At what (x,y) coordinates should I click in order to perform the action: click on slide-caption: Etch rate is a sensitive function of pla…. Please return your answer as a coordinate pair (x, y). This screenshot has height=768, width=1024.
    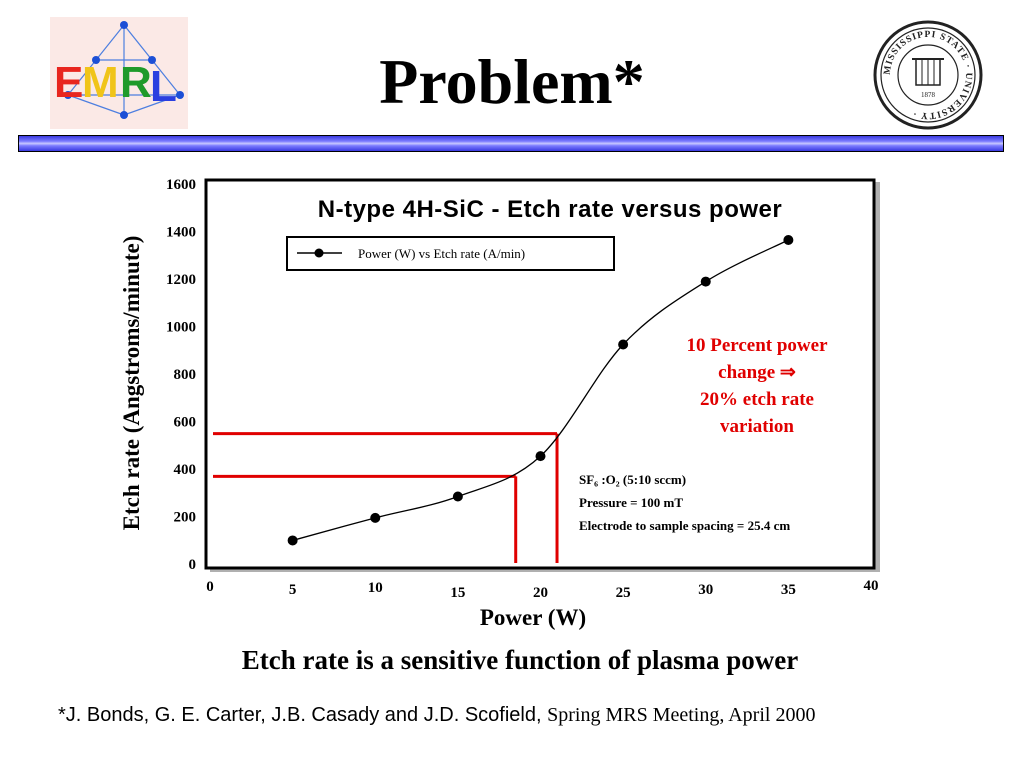
    Looking at the image, I should click on (520, 660).